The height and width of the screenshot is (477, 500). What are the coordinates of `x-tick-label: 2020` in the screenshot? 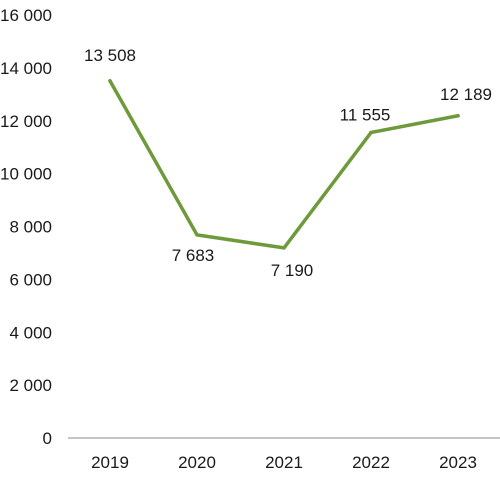 It's located at (197, 462).